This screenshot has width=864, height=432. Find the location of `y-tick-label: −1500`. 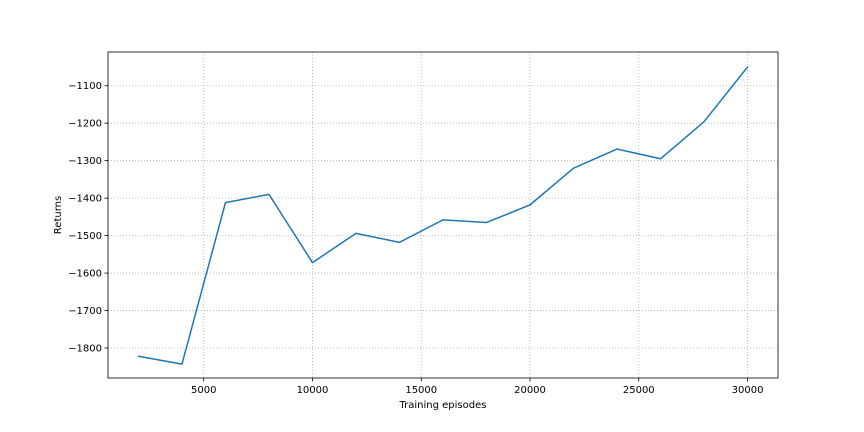

y-tick-label: −1500 is located at coordinates (85, 236).